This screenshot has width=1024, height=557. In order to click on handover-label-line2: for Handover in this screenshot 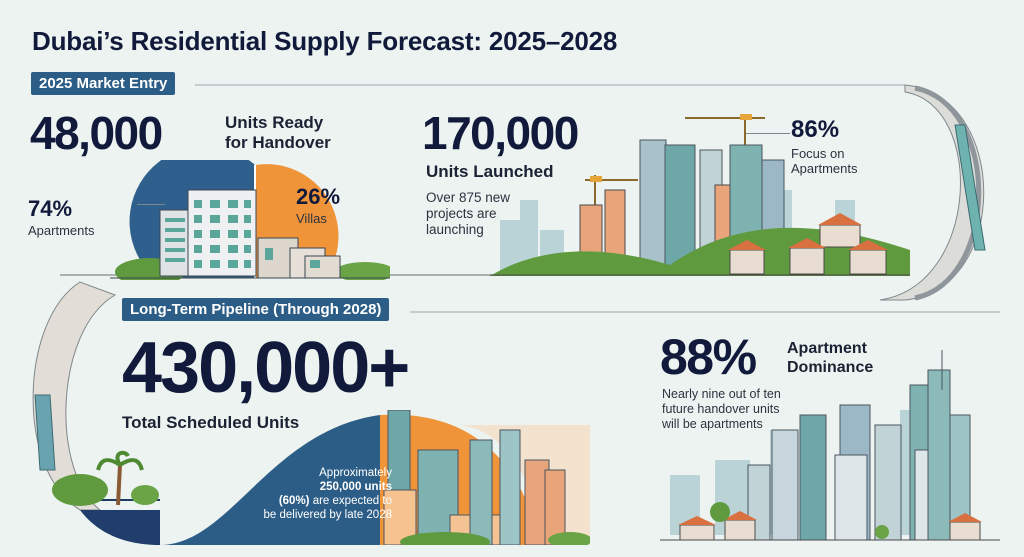, I will do `click(278, 142)`.